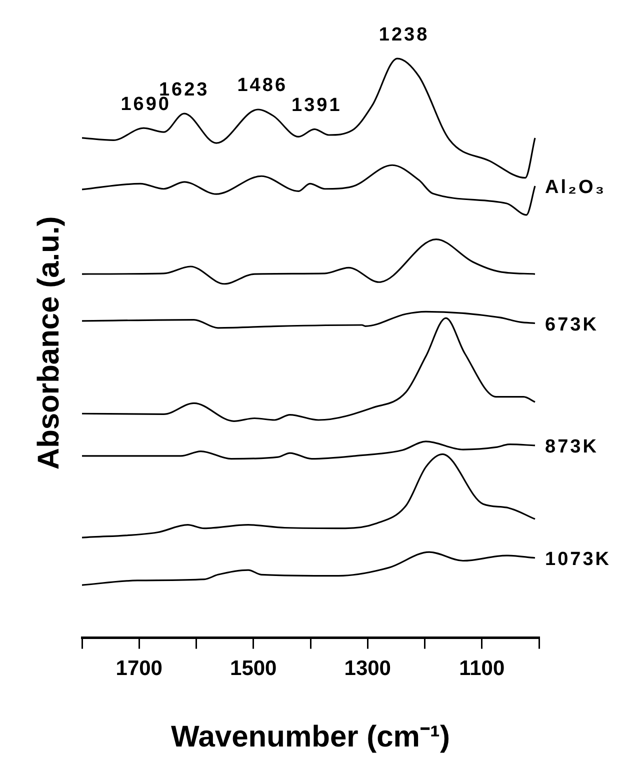 Image resolution: width=629 pixels, height=778 pixels. Describe the element at coordinates (253, 668) in the screenshot. I see `x-tick-label: 1500` at that location.